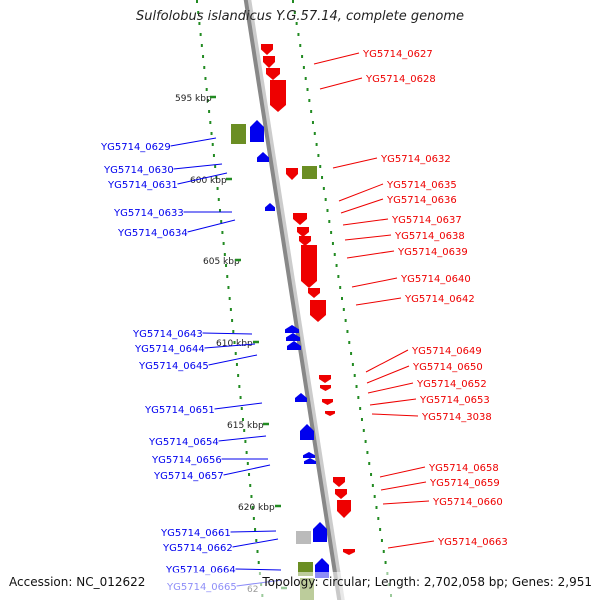 The width and height of the screenshot is (600, 600). I want to click on gene-label-reverse: YG5714_0657, so click(188, 476).